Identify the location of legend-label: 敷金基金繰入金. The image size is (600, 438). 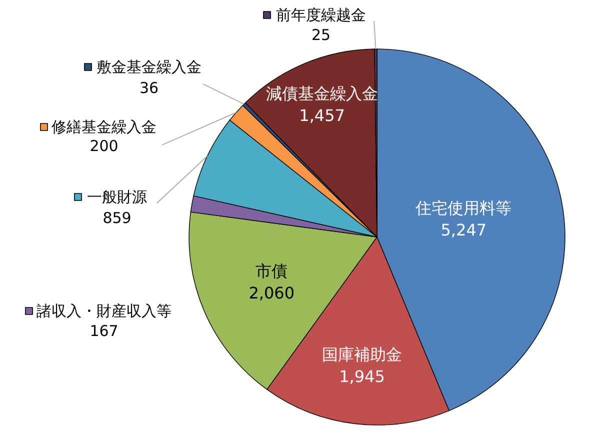
(149, 67).